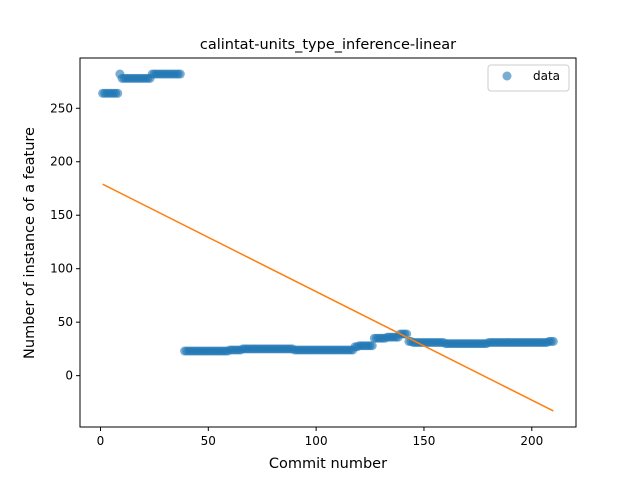 Image resolution: width=640 pixels, height=480 pixels. Describe the element at coordinates (101, 441) in the screenshot. I see `x-tick-label: 0` at that location.